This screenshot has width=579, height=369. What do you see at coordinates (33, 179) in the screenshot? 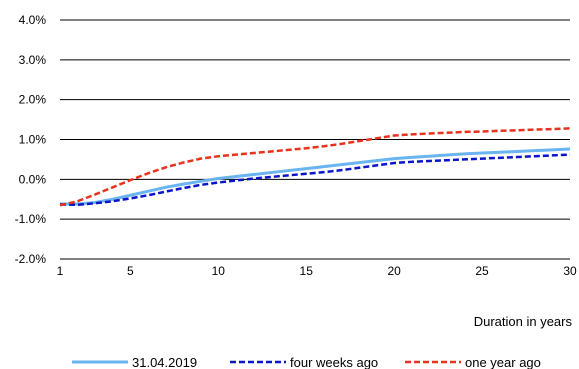
I see `y-tick-label: 0.0%` at bounding box center [33, 179].